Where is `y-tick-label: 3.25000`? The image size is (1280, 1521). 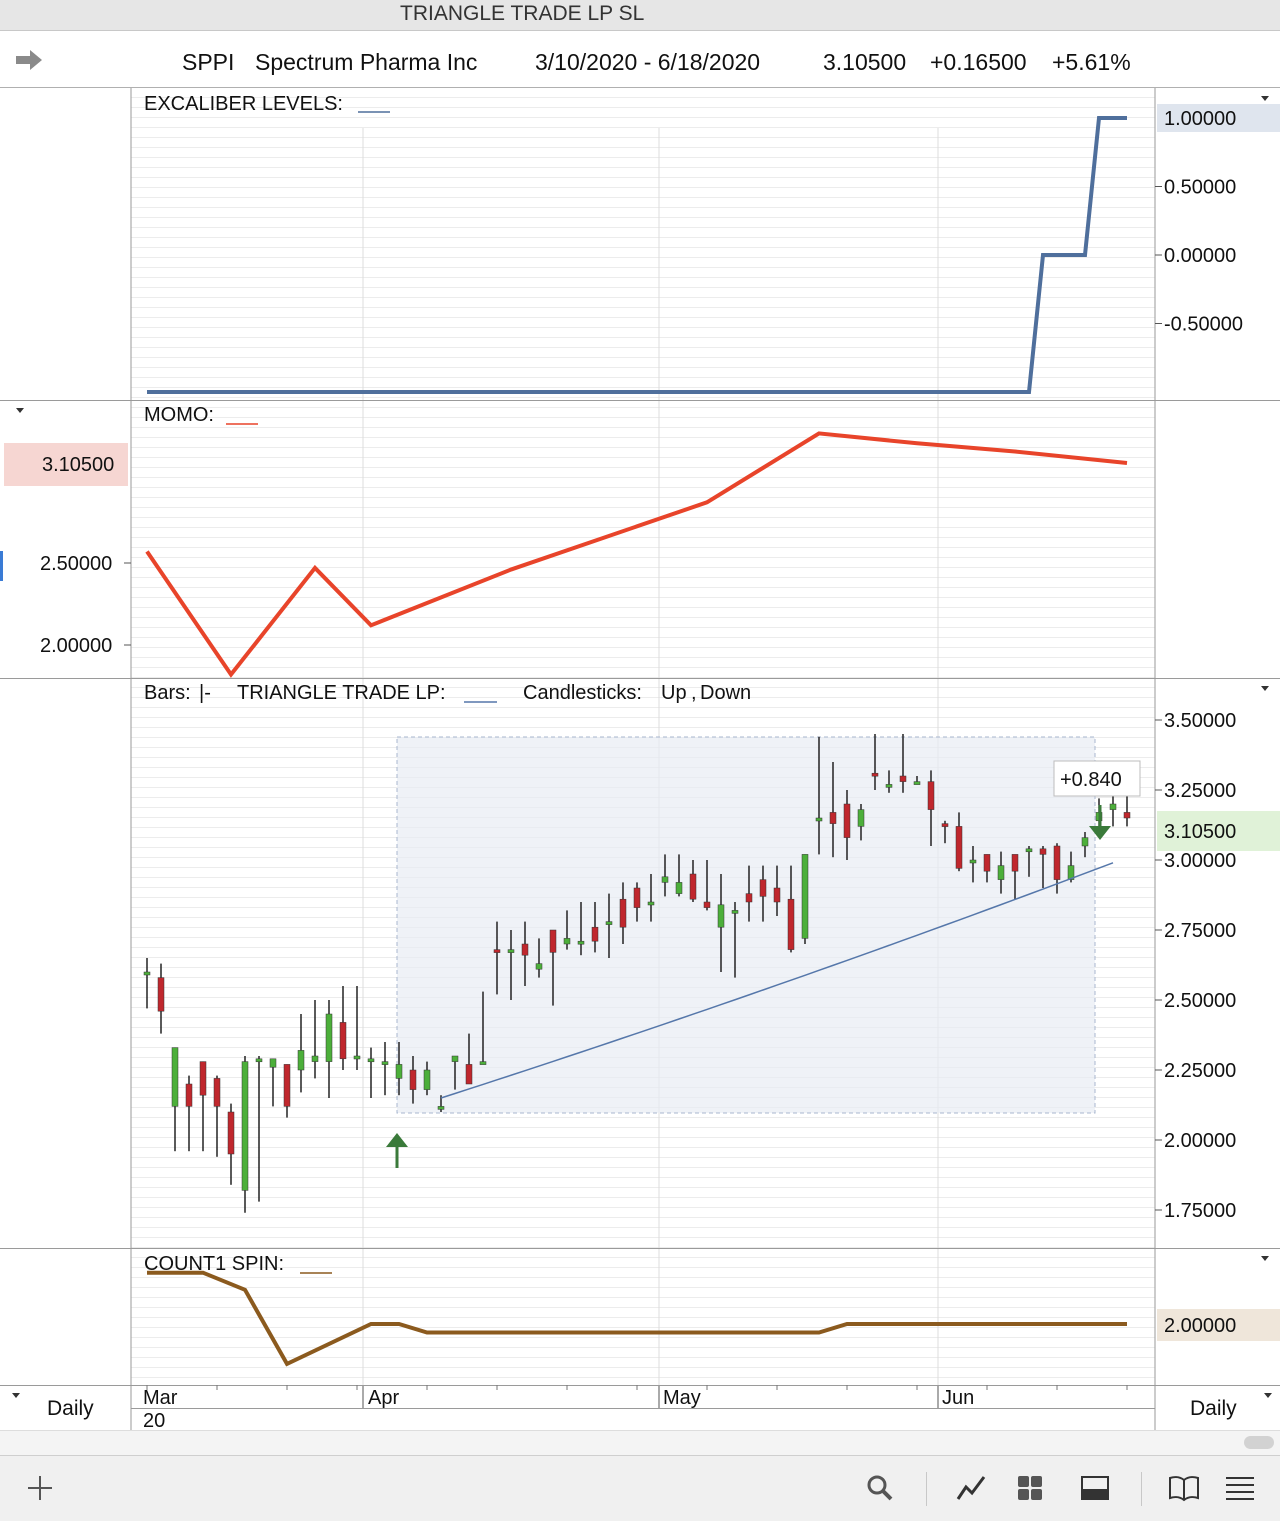 y-tick-label: 3.25000 is located at coordinates (1200, 791).